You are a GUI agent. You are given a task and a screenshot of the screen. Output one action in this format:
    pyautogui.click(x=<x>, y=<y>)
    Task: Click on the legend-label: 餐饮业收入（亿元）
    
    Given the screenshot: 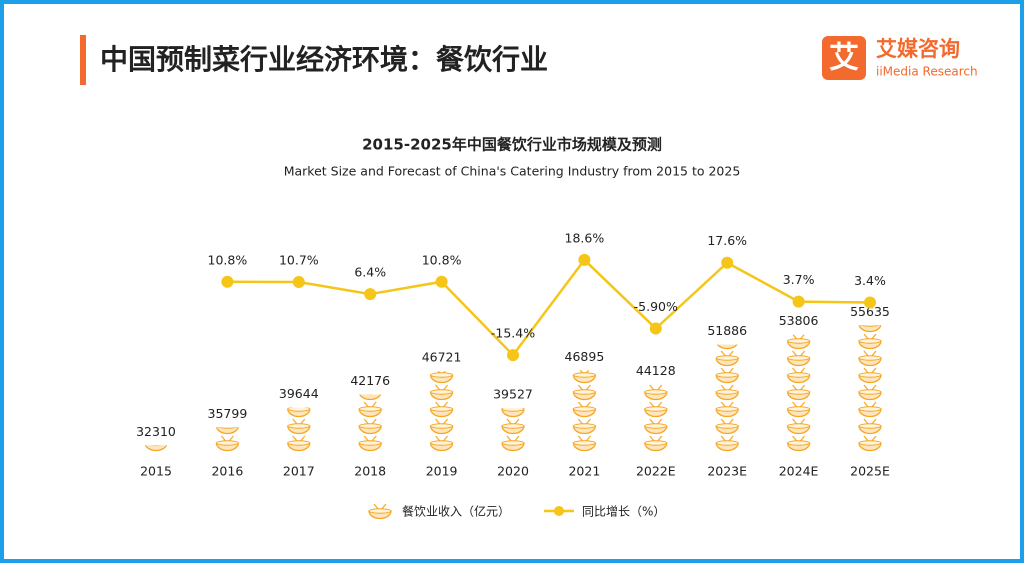 What is the action you would take?
    pyautogui.click(x=456, y=511)
    